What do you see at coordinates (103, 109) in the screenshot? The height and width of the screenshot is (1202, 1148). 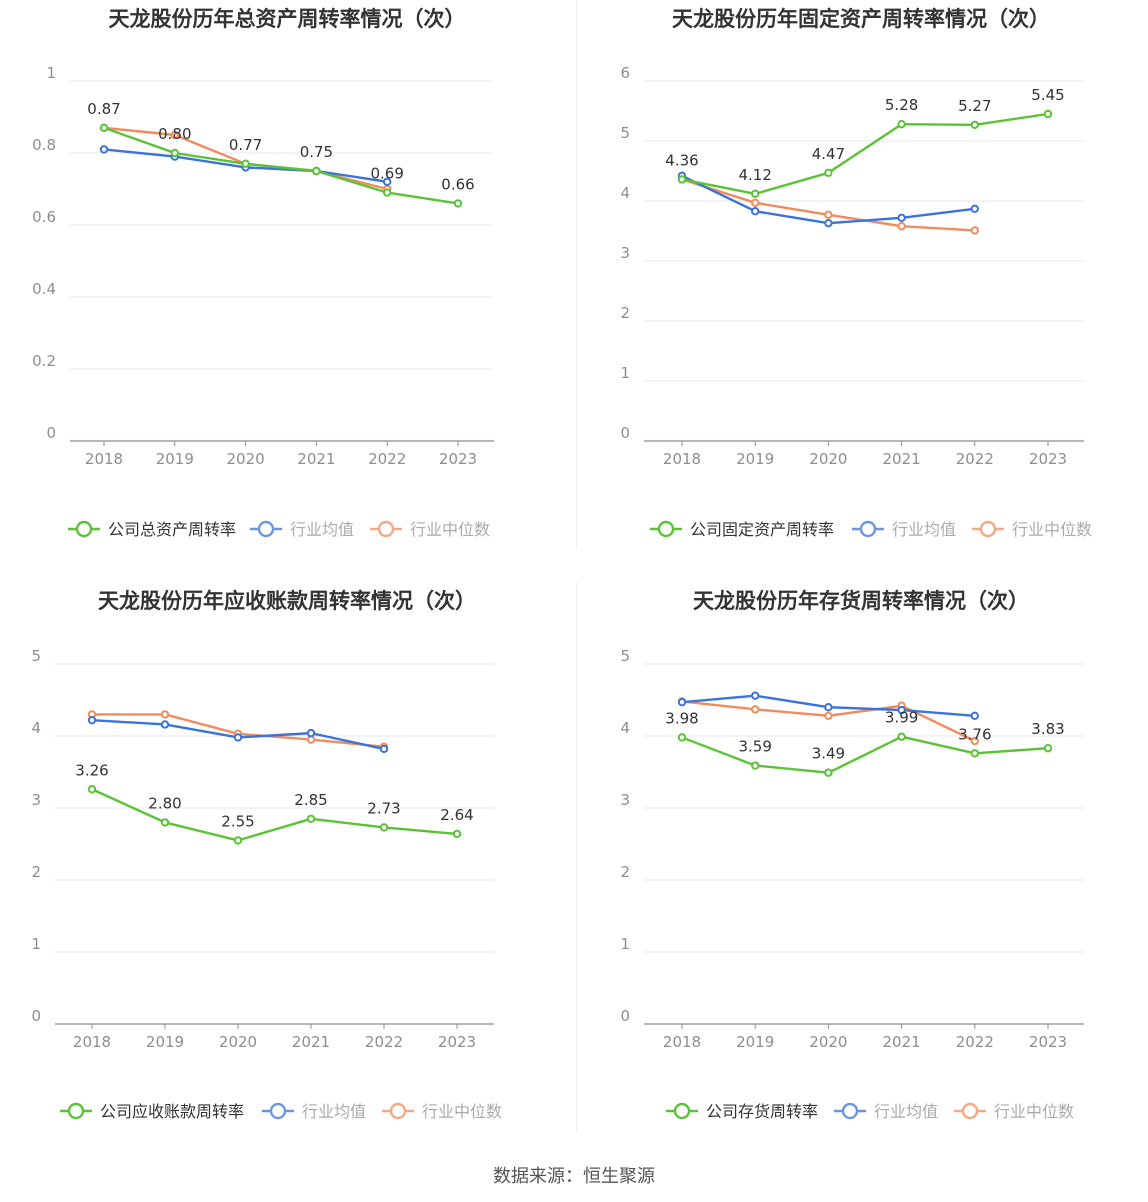 I see `data-label: 0.87` at bounding box center [103, 109].